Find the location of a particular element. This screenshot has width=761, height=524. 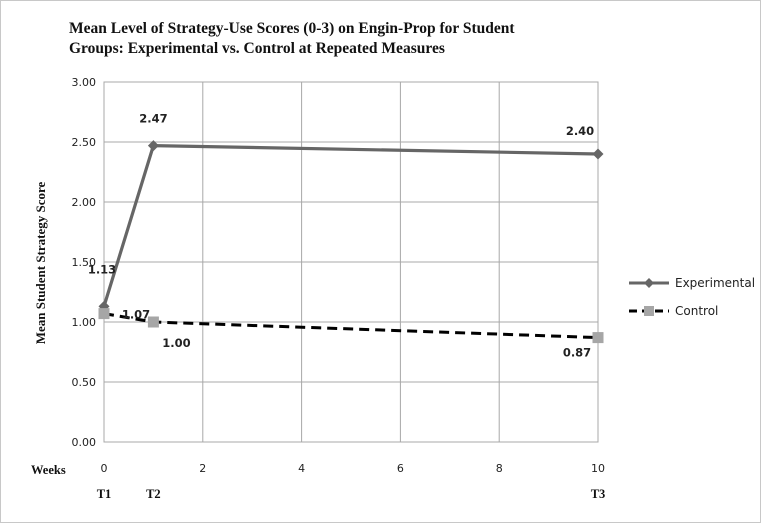

y-tick-label: 1.50 is located at coordinates (84, 262).